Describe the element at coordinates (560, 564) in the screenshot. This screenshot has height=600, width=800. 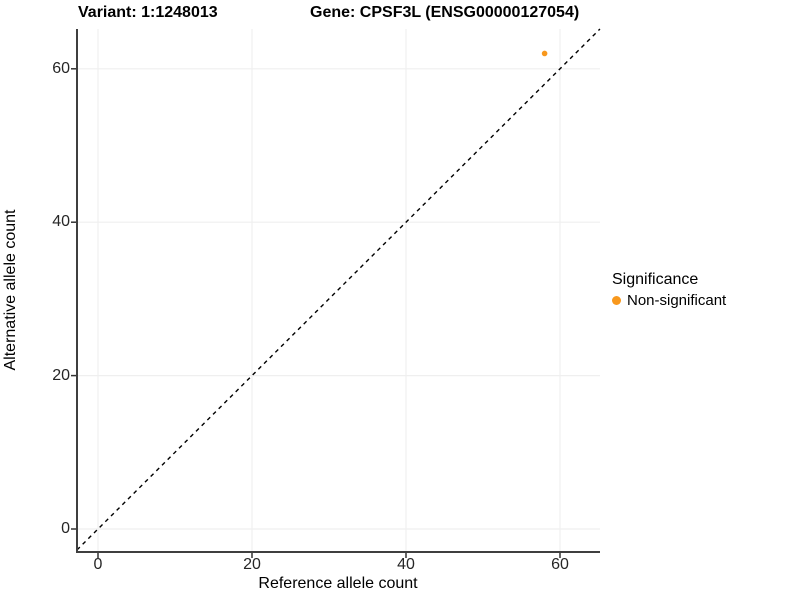
I see `x-tick-label: 60` at that location.